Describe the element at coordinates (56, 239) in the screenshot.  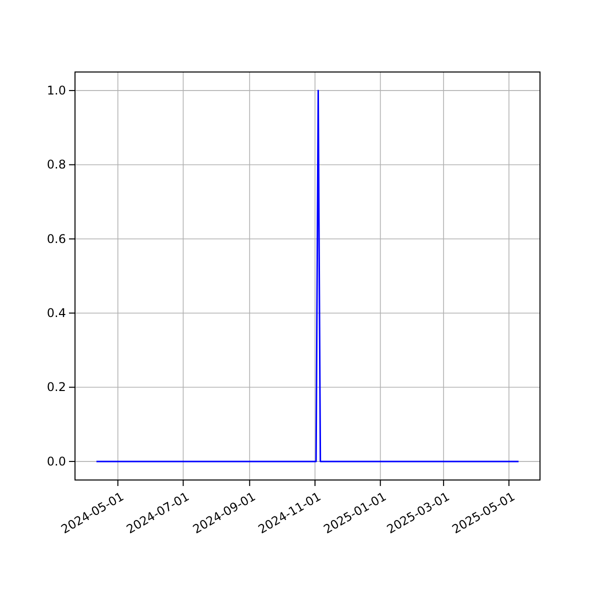
I see `y-tick-label: 0.6` at that location.